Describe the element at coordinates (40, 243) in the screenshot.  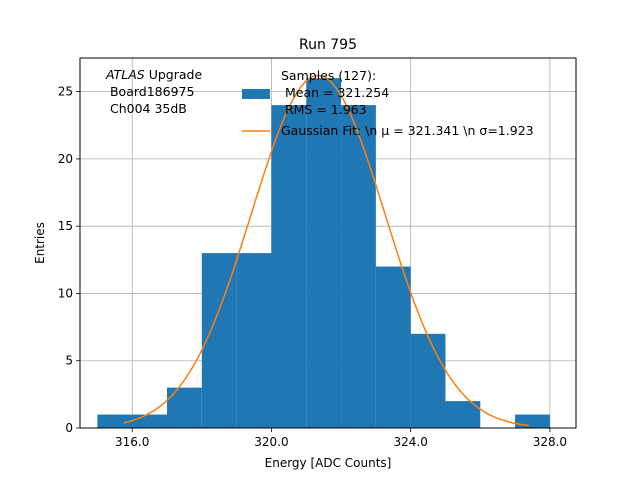
I see `y-axis-label: Entries` at that location.